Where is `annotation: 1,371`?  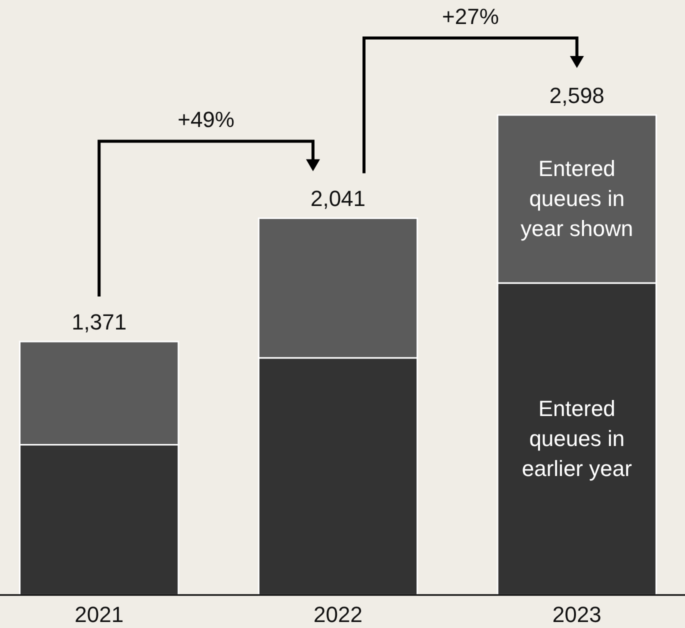 annotation: 1,371 is located at coordinates (99, 322).